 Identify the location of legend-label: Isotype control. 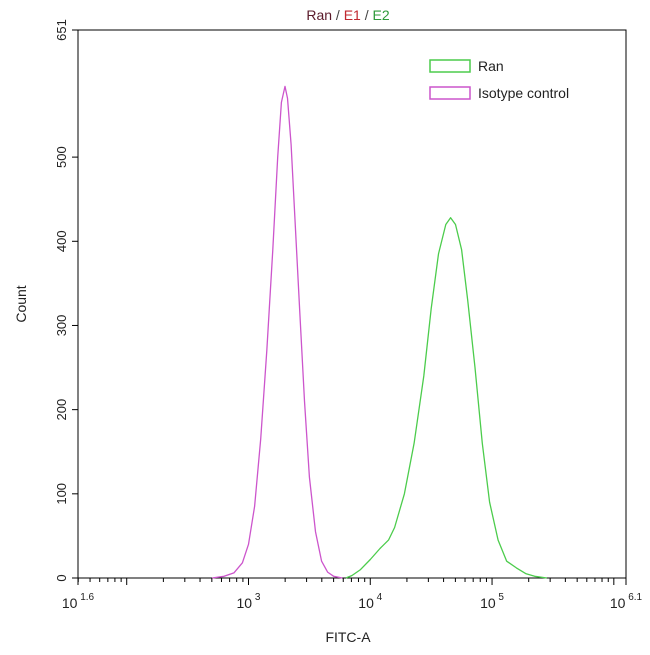
(523, 93).